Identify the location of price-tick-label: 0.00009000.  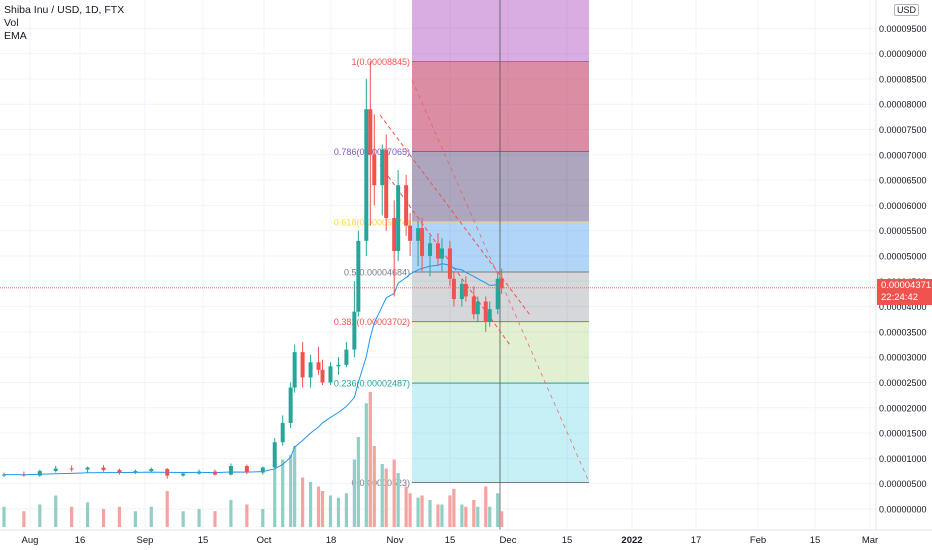
(903, 54).